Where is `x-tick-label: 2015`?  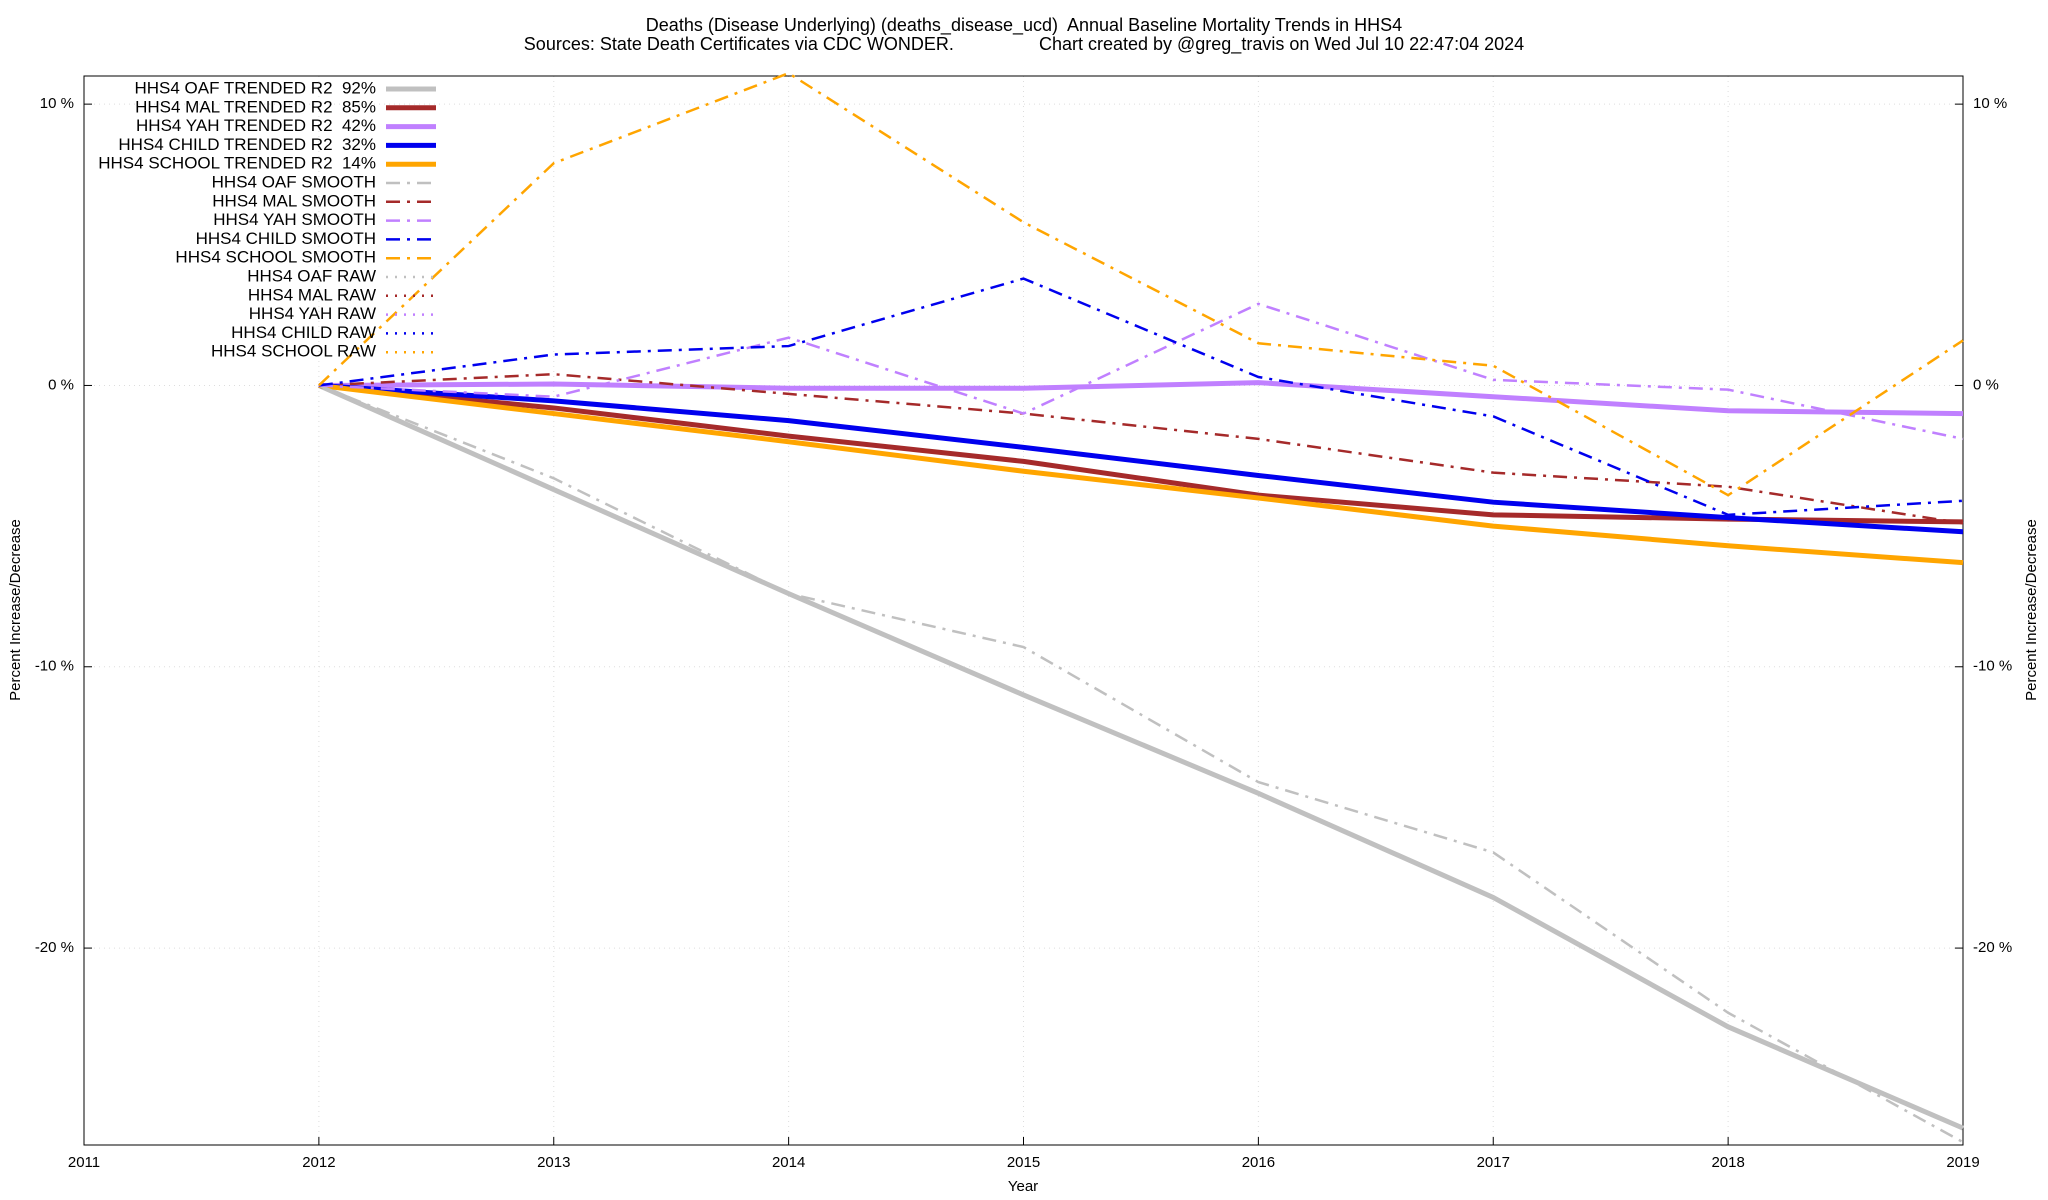 x-tick-label: 2015 is located at coordinates (1023, 1162).